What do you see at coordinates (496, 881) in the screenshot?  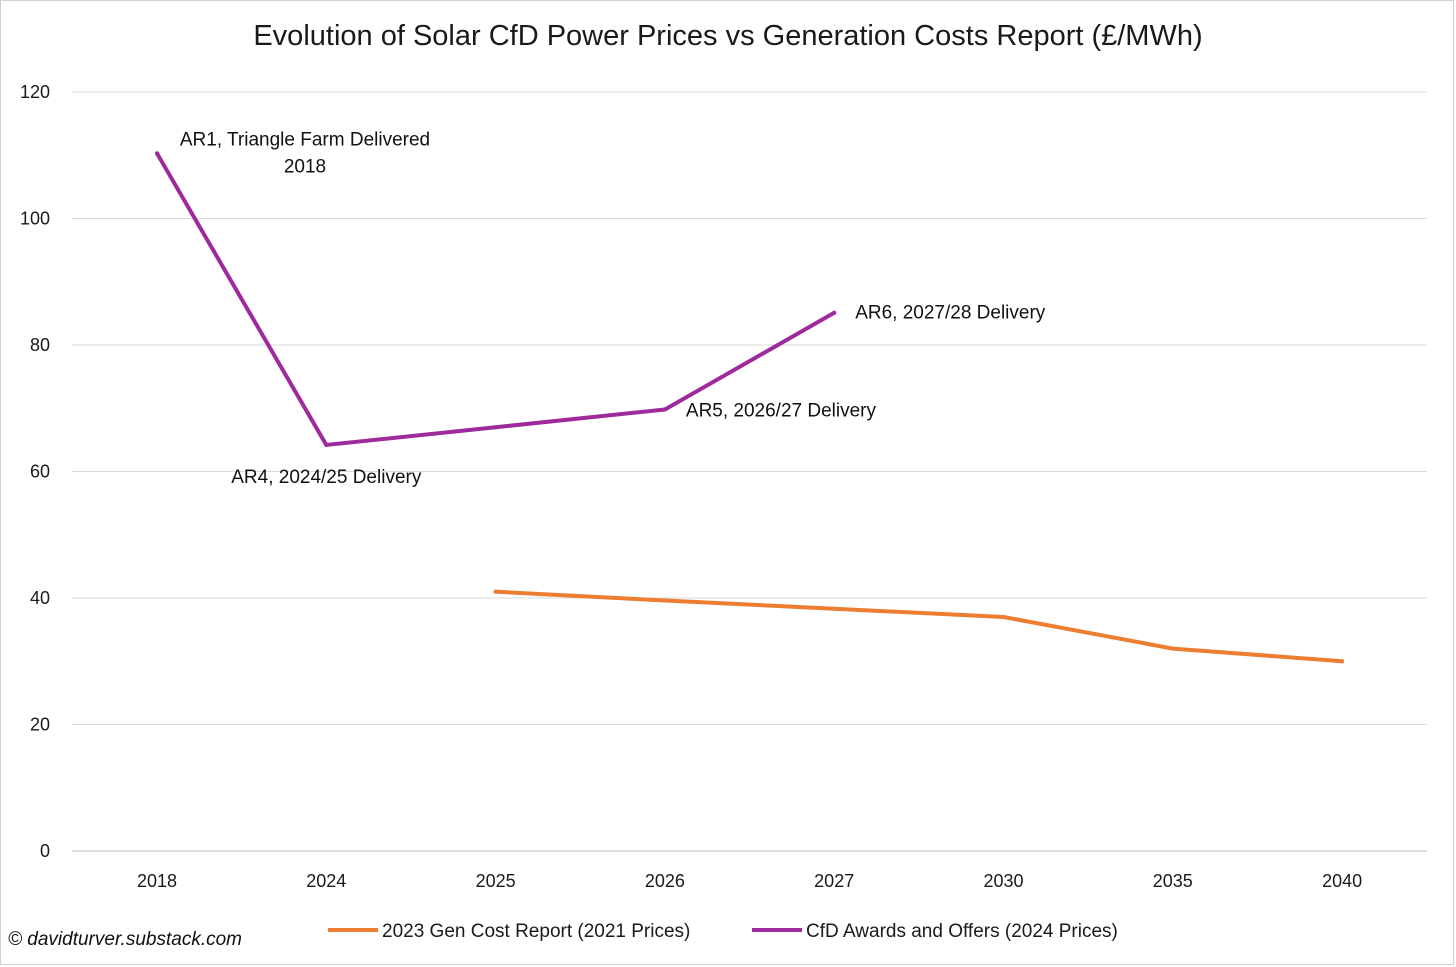 I see `x-tick-label: 2025` at bounding box center [496, 881].